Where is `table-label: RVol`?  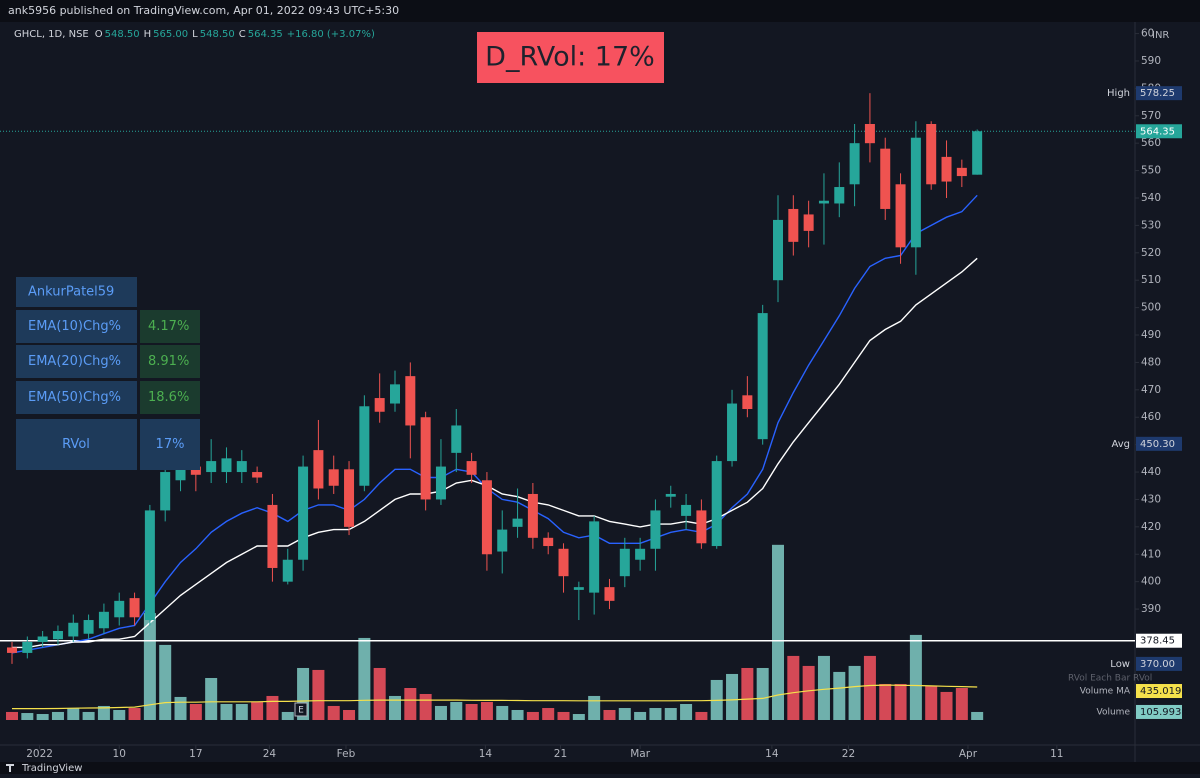 table-label: RVol is located at coordinates (76, 444).